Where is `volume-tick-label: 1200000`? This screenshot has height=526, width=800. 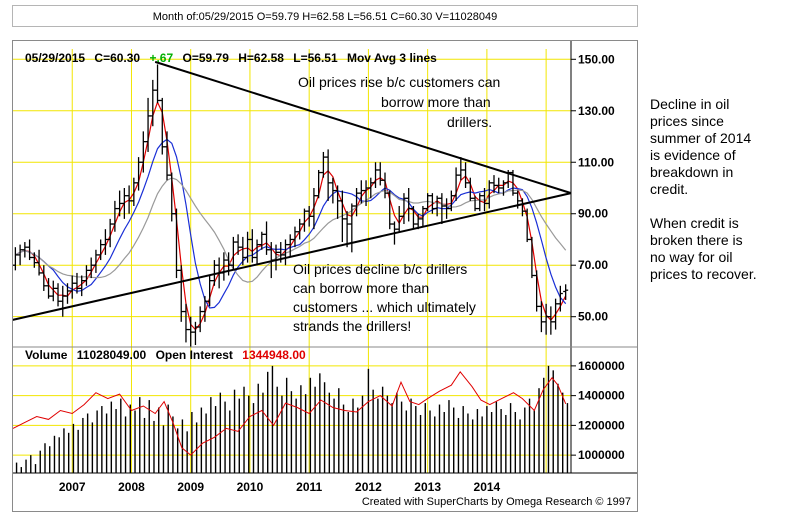 volume-tick-label: 1200000 is located at coordinates (601, 425).